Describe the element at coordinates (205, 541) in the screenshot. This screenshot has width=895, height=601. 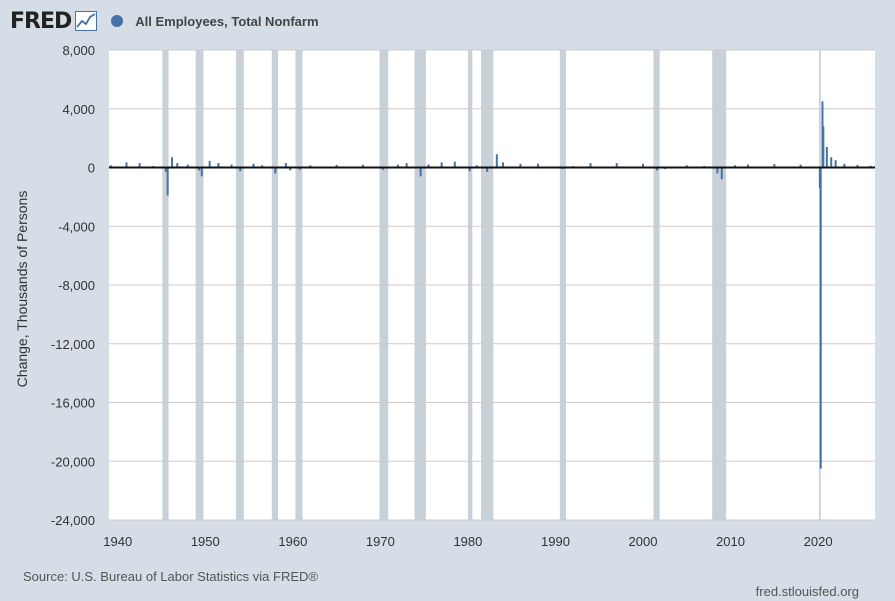
I see `x-tick-label: 1950` at that location.